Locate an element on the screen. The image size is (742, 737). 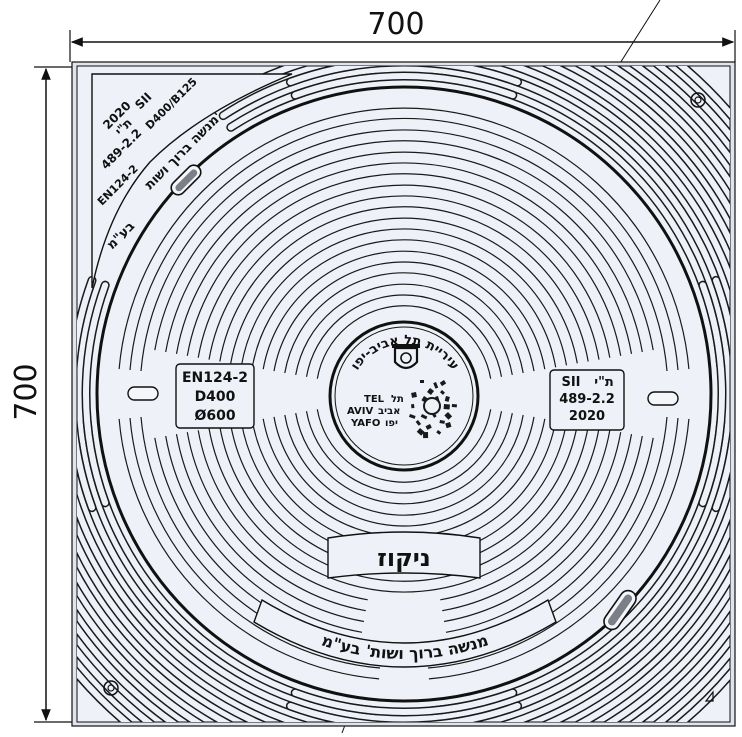
standard-left-line-2: D400 is located at coordinates (215, 397).